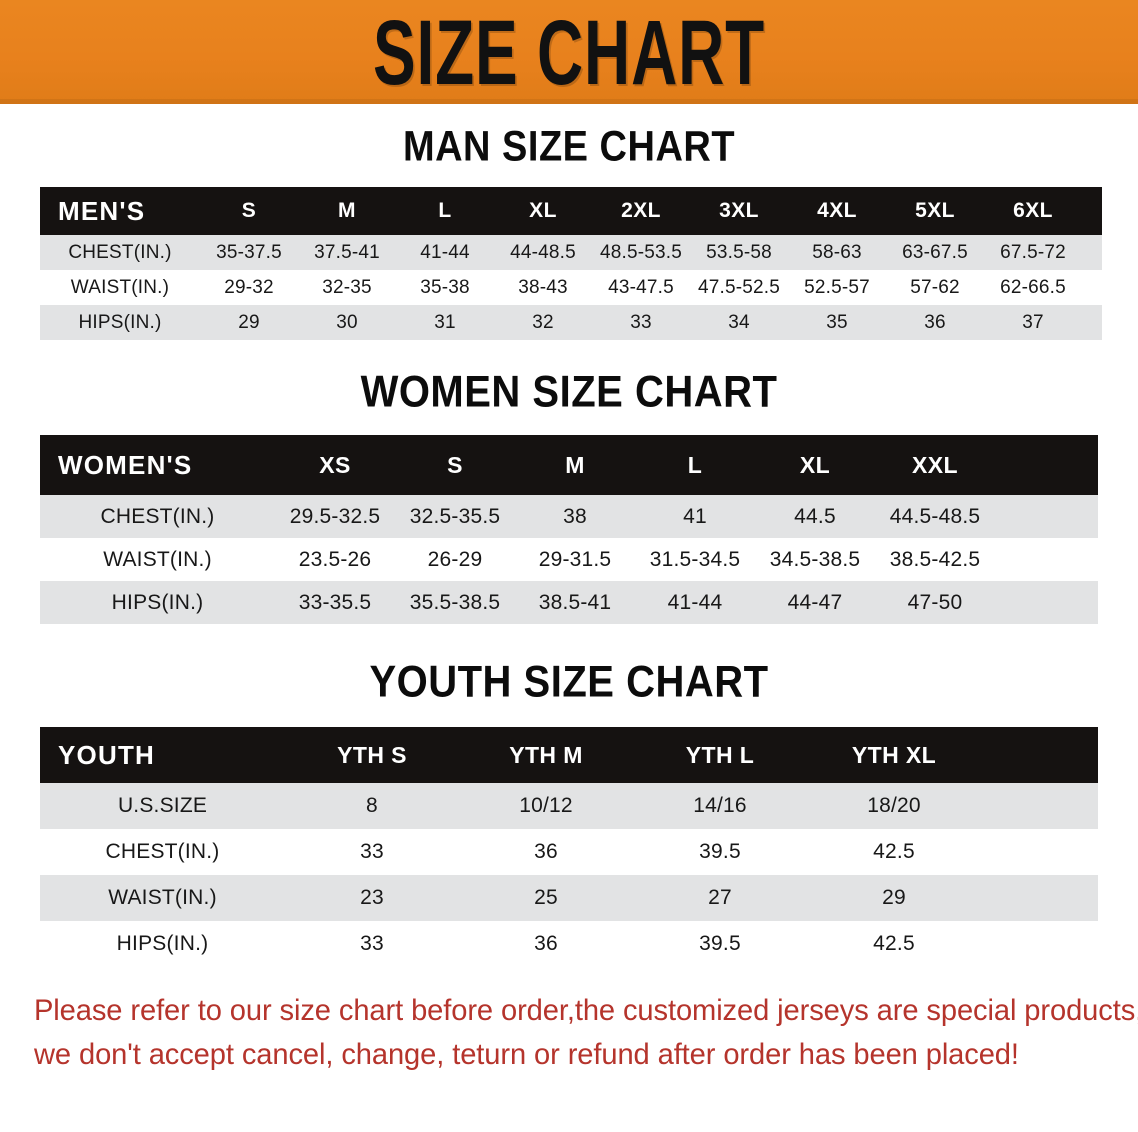 This screenshot has width=1138, height=1132. I want to click on man-cell-0-5: 53.5-58, so click(739, 252).